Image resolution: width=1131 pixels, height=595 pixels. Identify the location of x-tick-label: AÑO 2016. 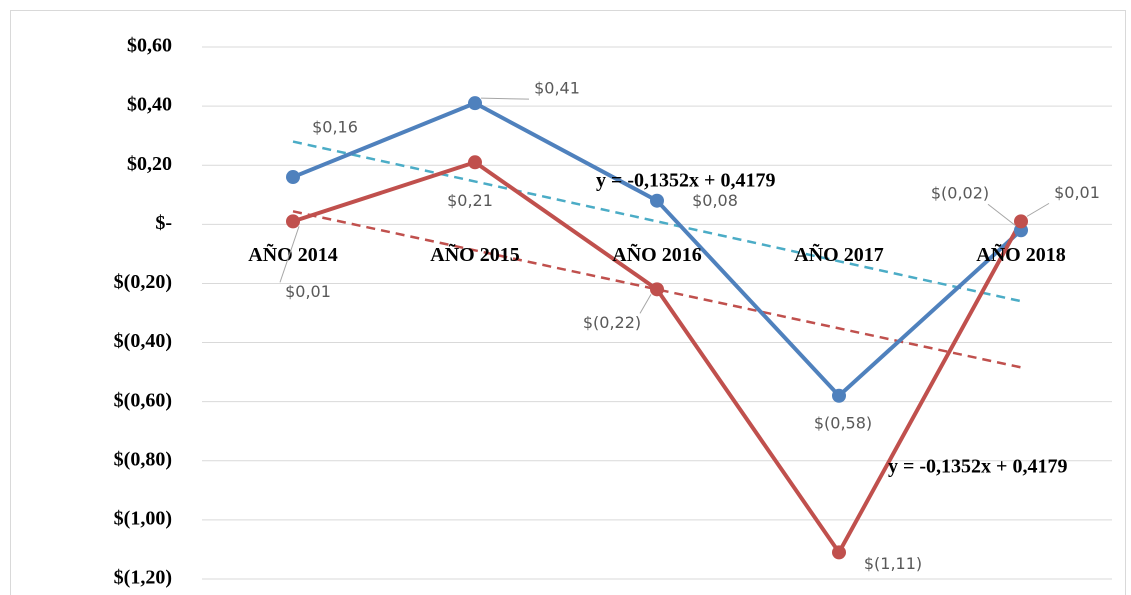
(656, 254).